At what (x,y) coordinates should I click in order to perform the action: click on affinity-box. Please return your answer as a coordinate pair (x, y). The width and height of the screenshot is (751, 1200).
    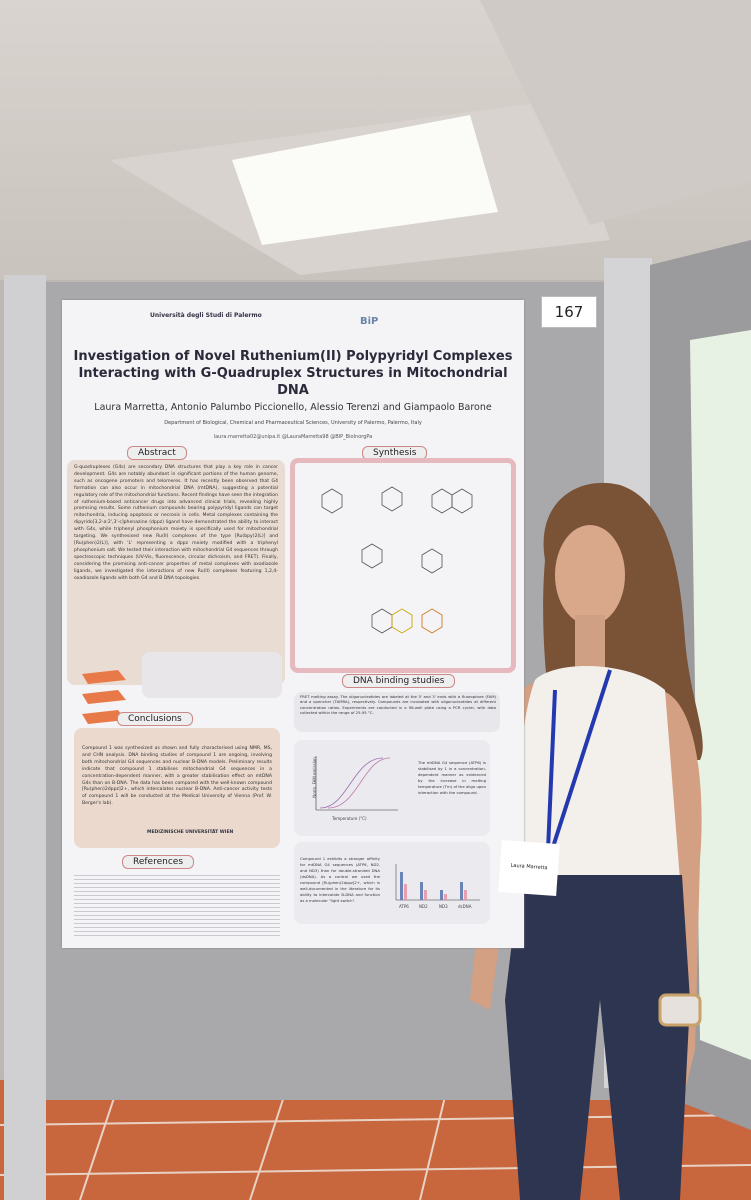
    Looking at the image, I should click on (392, 883).